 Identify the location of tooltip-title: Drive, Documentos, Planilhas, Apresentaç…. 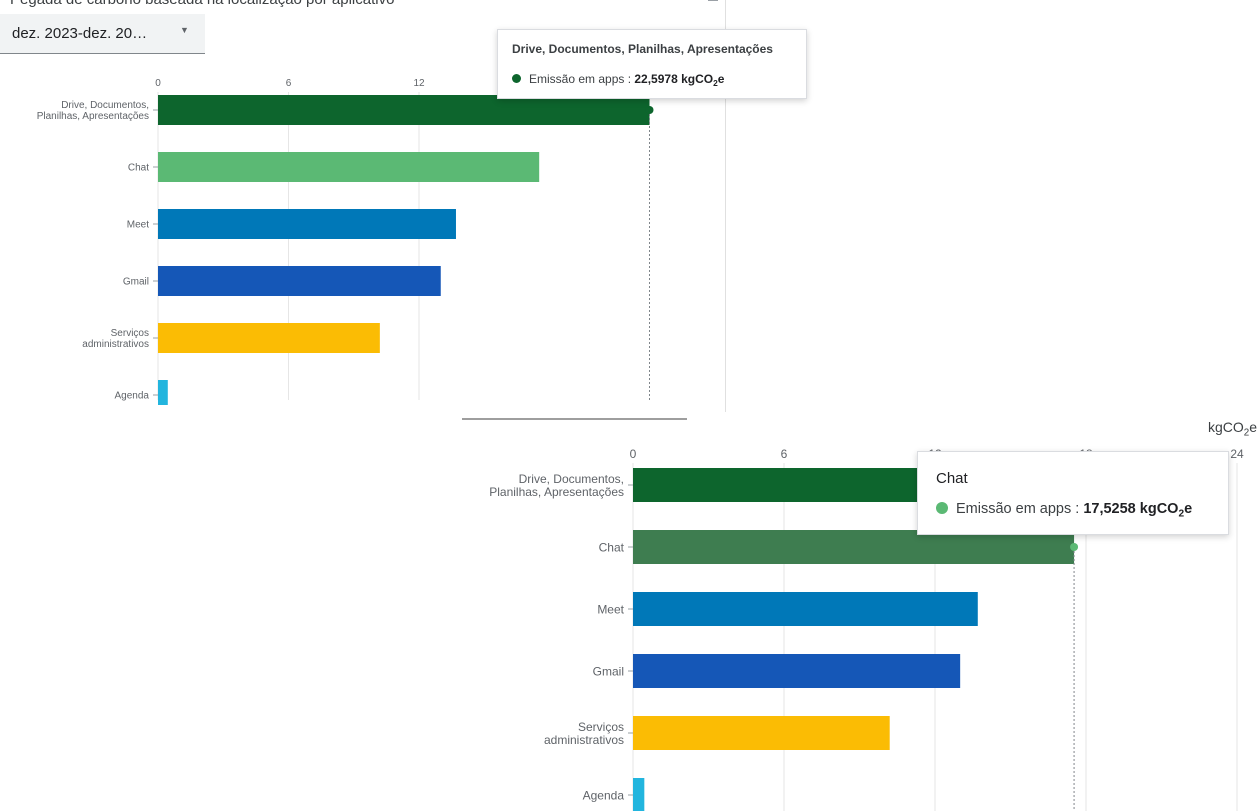
(642, 49).